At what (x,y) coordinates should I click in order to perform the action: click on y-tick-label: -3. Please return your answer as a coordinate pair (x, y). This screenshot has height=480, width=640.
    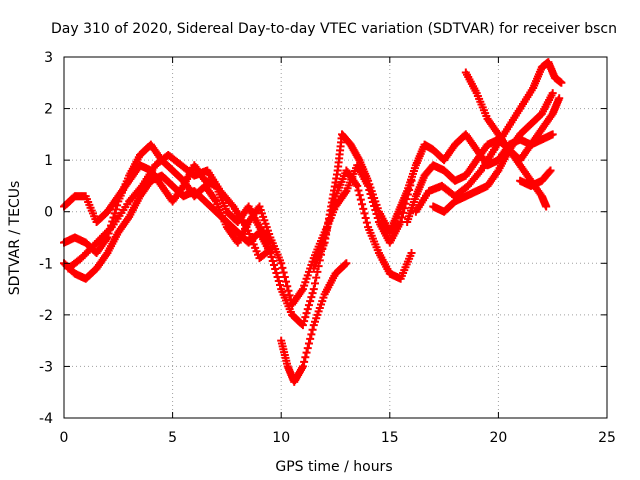
    Looking at the image, I should click on (46, 367).